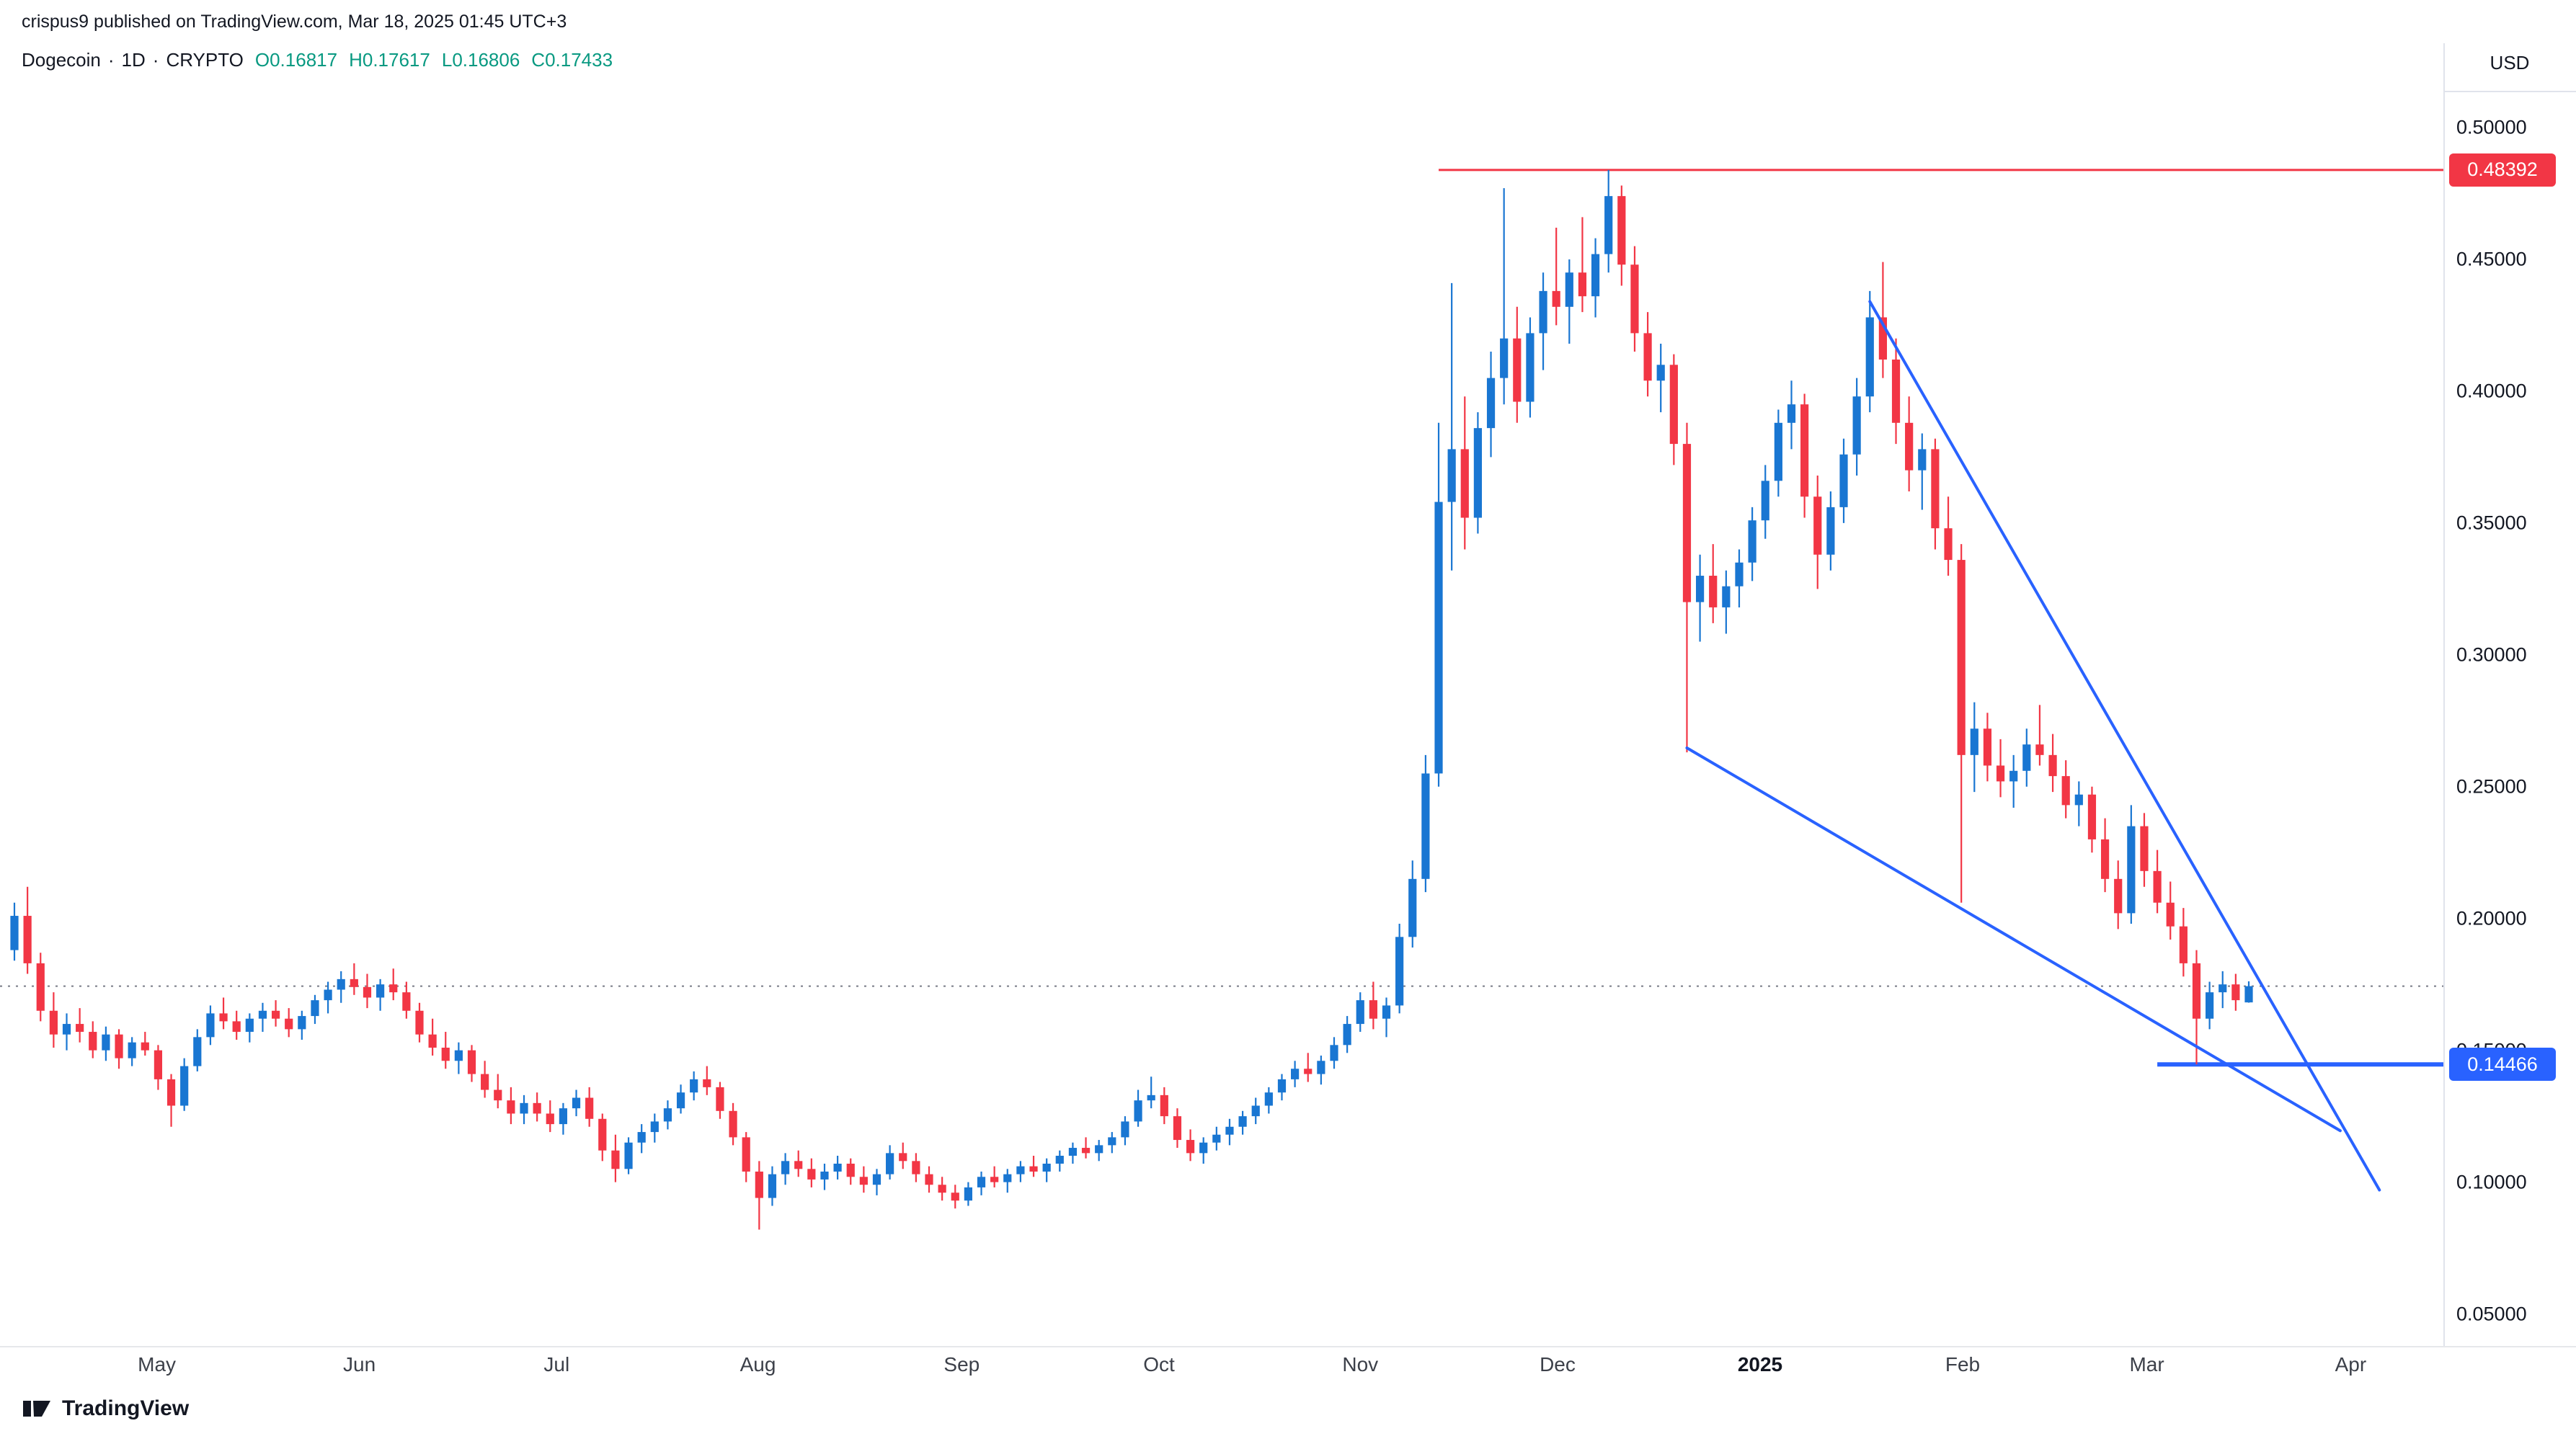 Image resolution: width=2576 pixels, height=1431 pixels. What do you see at coordinates (62, 60) in the screenshot?
I see `symbol-name: Dogecoin` at bounding box center [62, 60].